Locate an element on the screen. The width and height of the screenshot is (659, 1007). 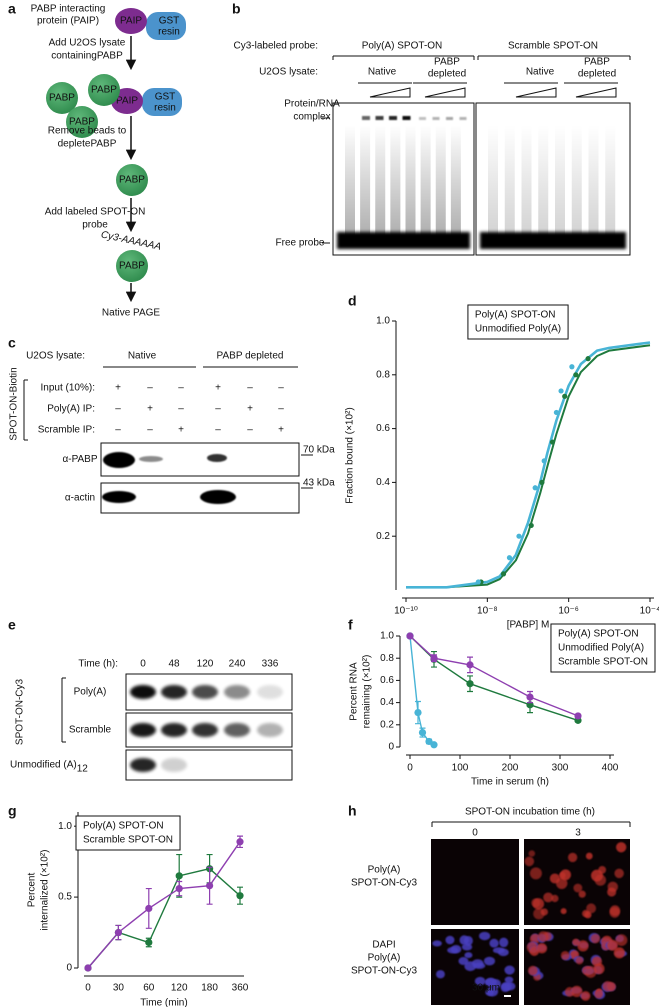
y-tick-label: 0.4 is located at coordinates (387, 702).